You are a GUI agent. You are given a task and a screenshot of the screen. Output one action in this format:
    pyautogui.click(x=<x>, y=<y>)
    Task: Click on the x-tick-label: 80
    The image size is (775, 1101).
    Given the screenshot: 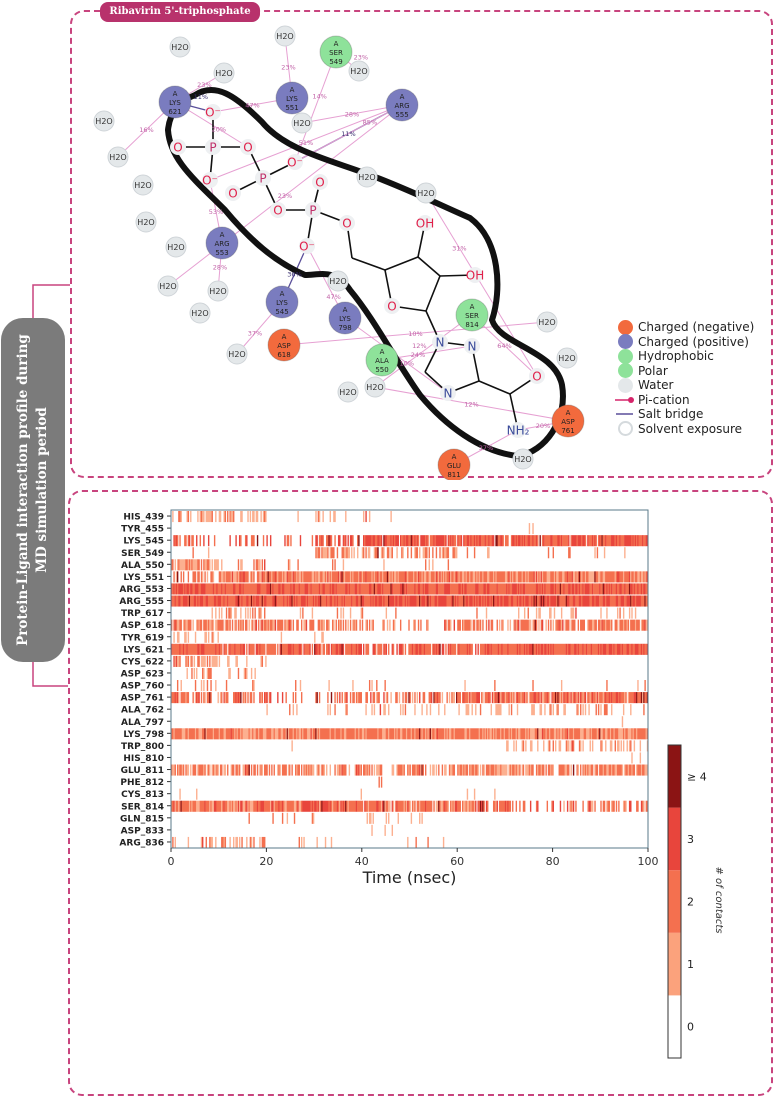 What is the action you would take?
    pyautogui.click(x=553, y=861)
    